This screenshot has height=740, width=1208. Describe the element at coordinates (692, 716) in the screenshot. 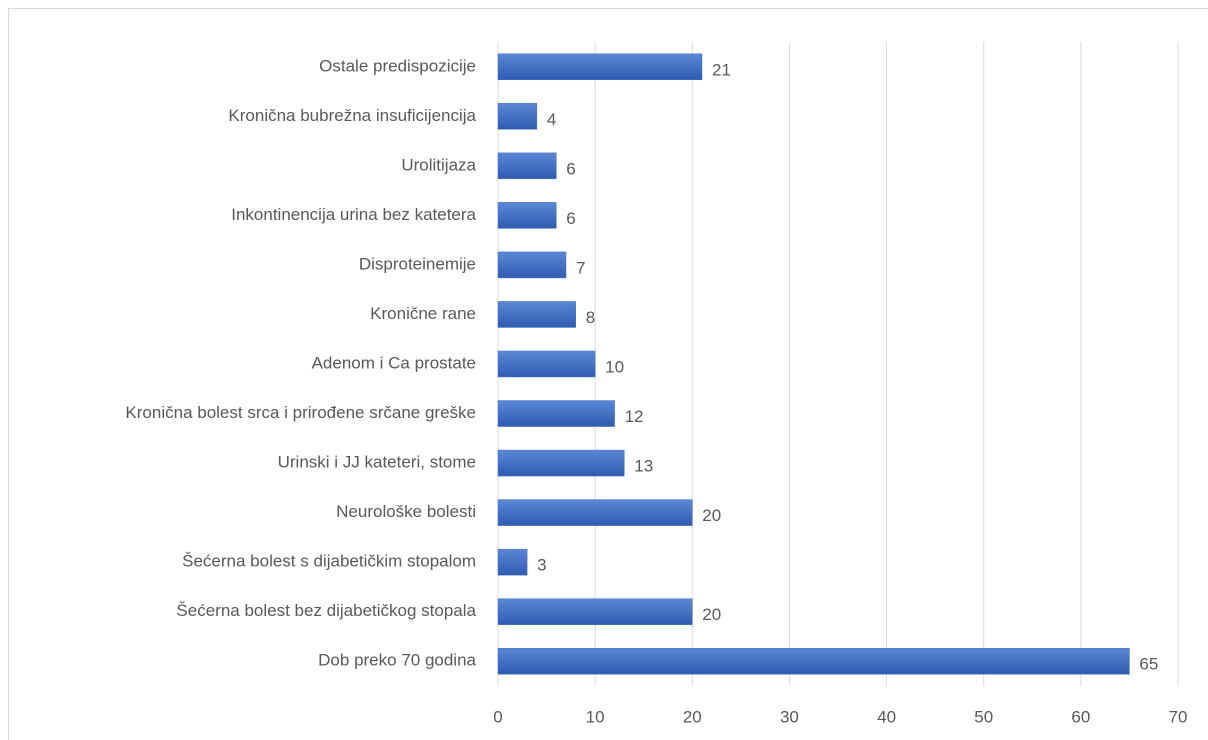

I see `x-tick-label: 20` at that location.